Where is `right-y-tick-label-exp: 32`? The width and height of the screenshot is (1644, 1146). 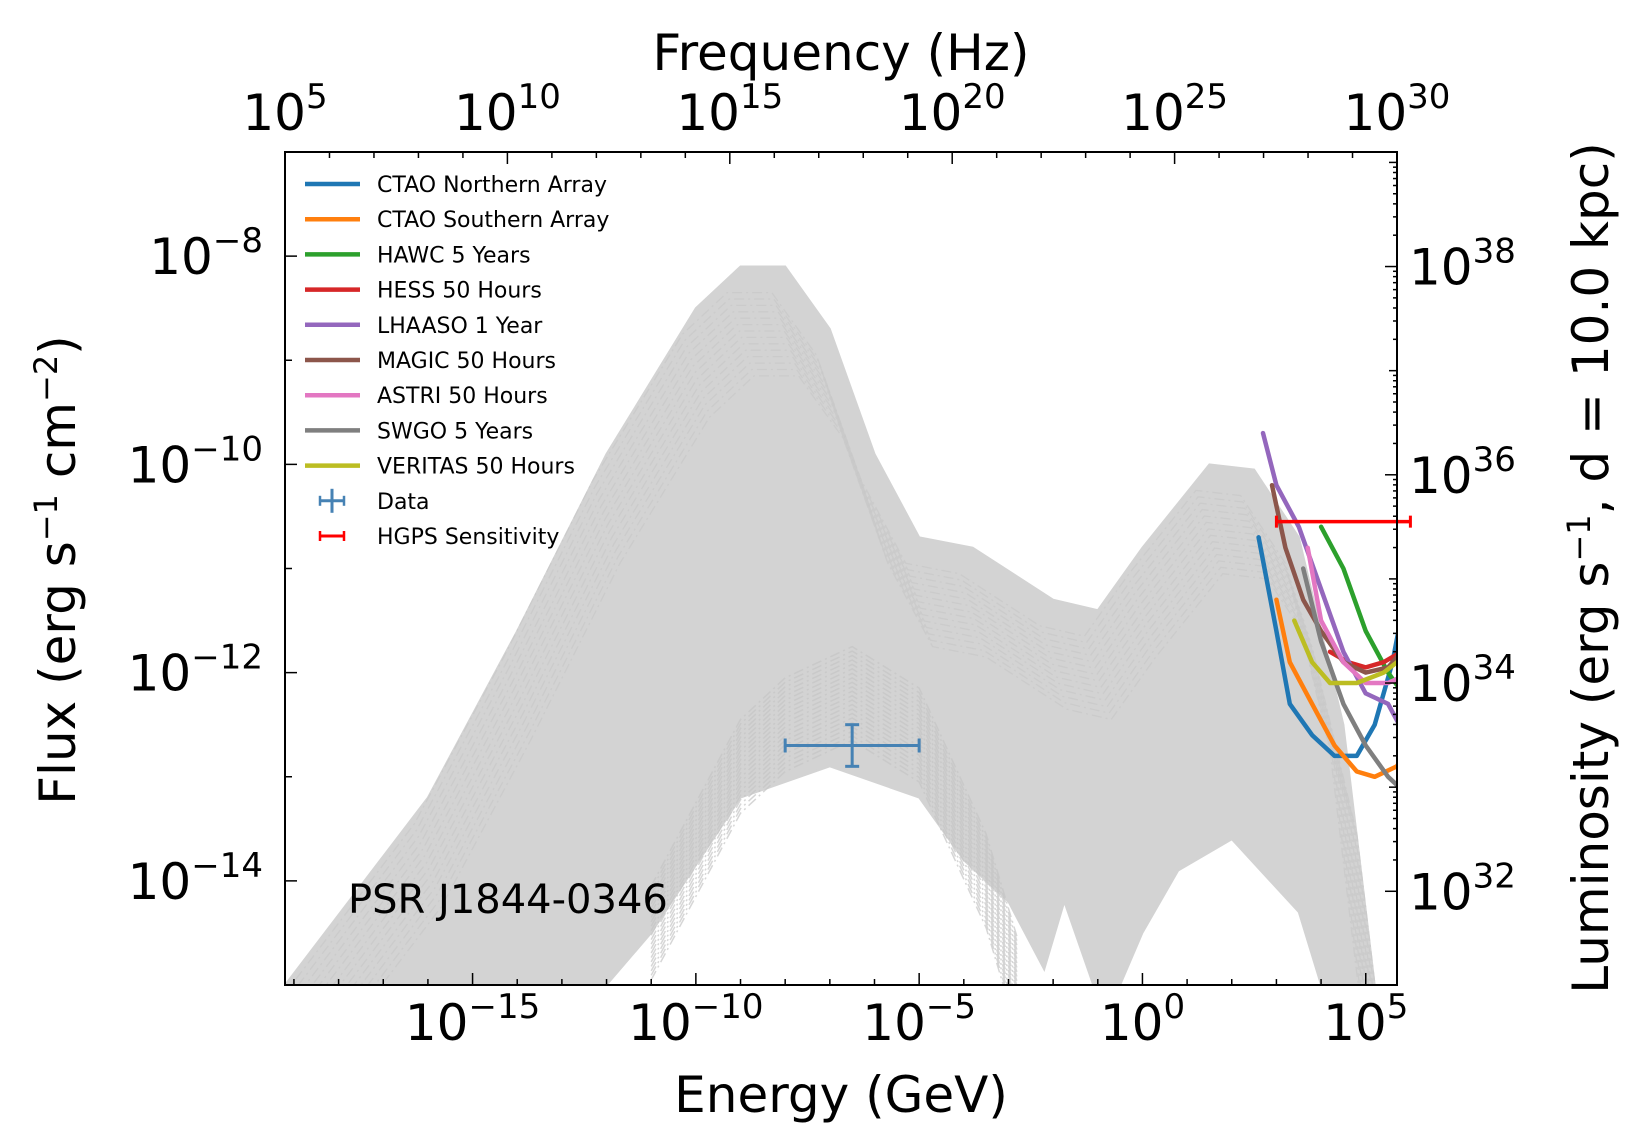 right-y-tick-label-exp: 32 is located at coordinates (1494, 876).